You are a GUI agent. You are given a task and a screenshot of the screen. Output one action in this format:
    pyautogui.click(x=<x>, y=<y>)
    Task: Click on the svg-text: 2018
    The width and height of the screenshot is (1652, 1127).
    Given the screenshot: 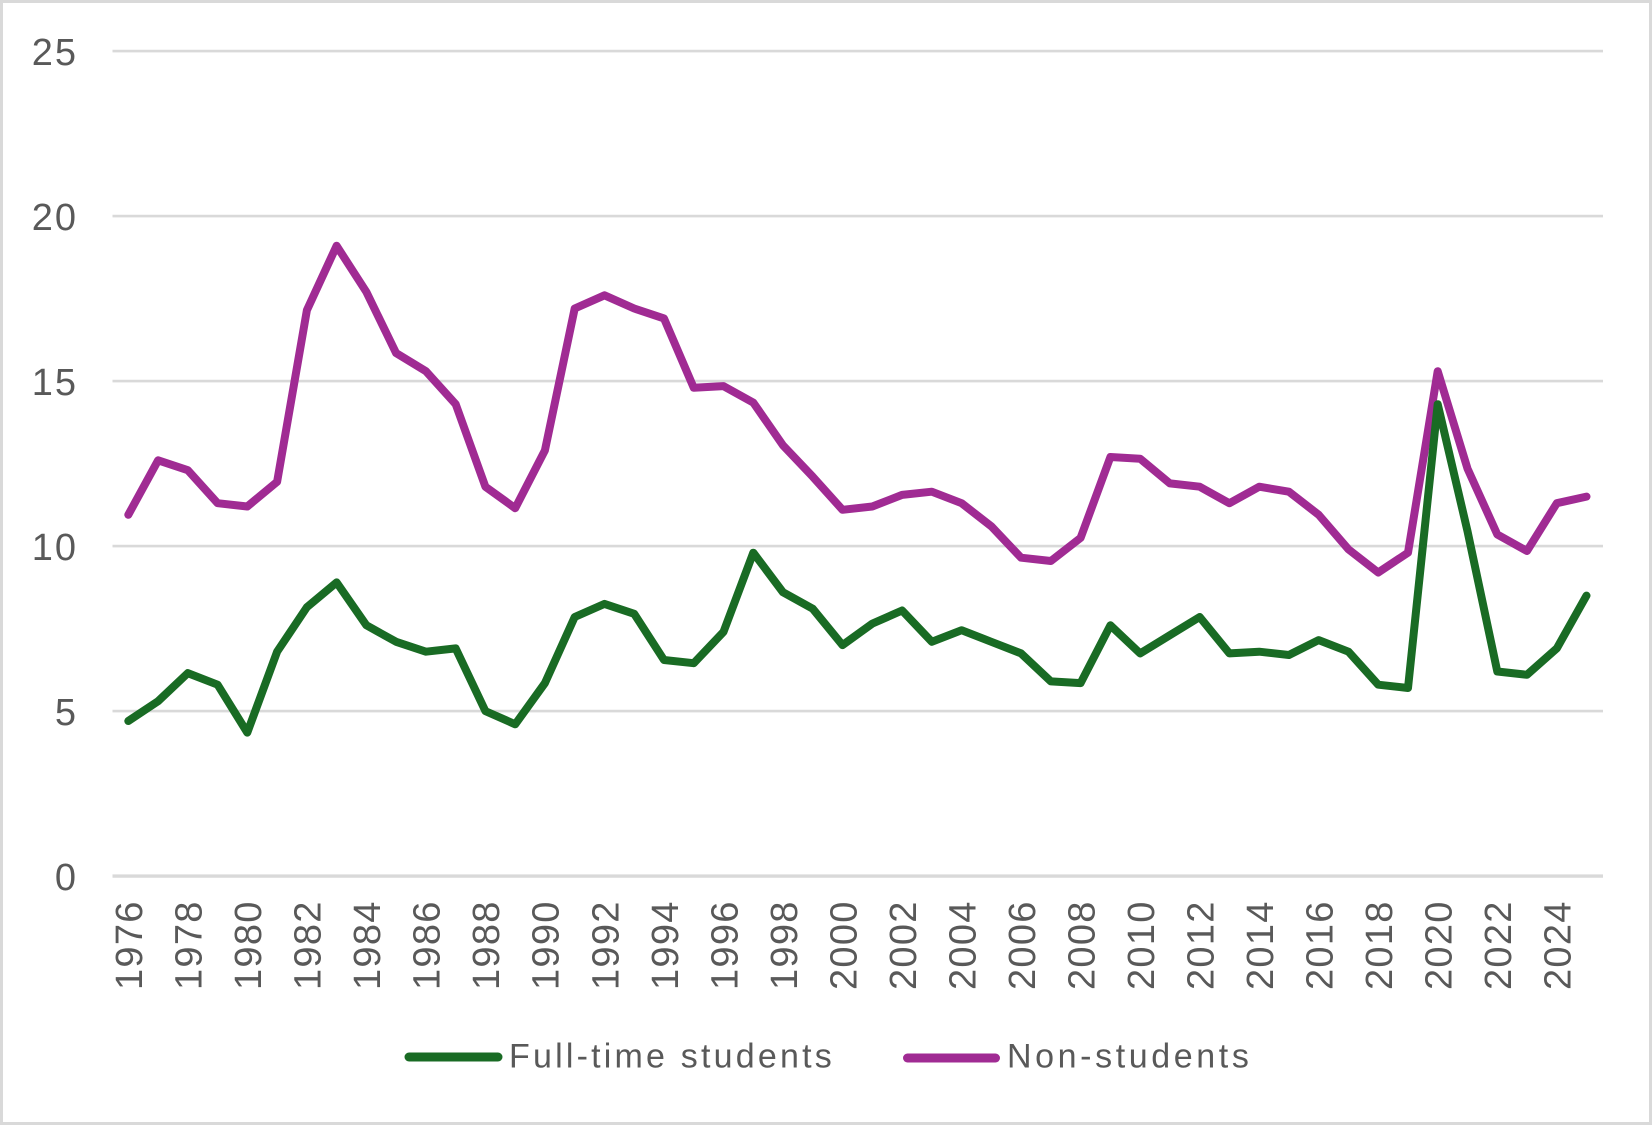 What is the action you would take?
    pyautogui.click(x=1380, y=945)
    